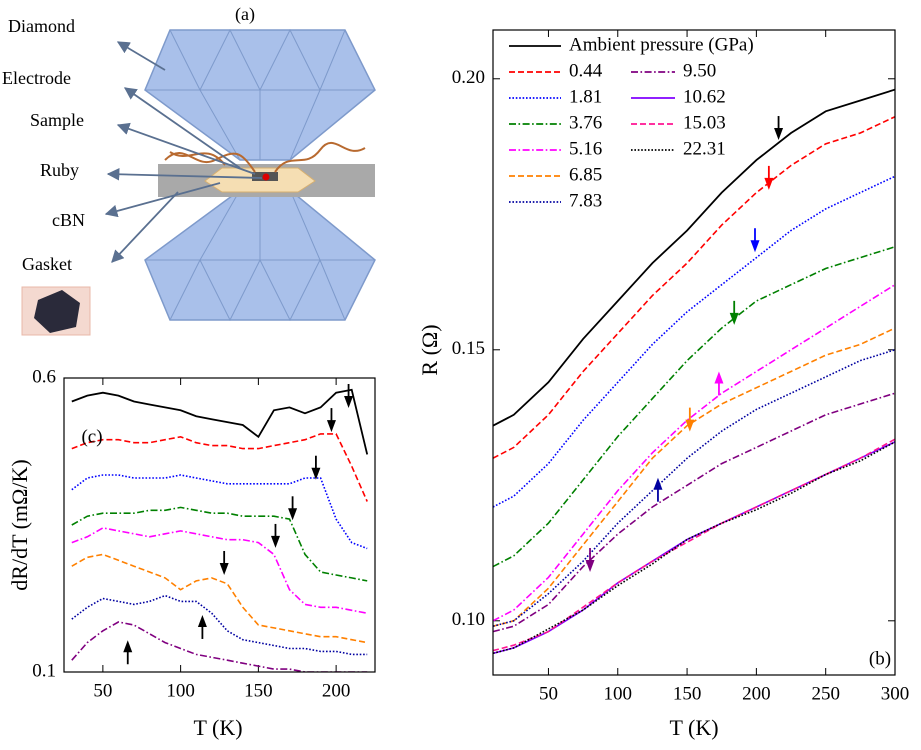 This screenshot has width=921, height=750. Describe the element at coordinates (44, 670) in the screenshot. I see `y-tick-label: 0.1` at that location.